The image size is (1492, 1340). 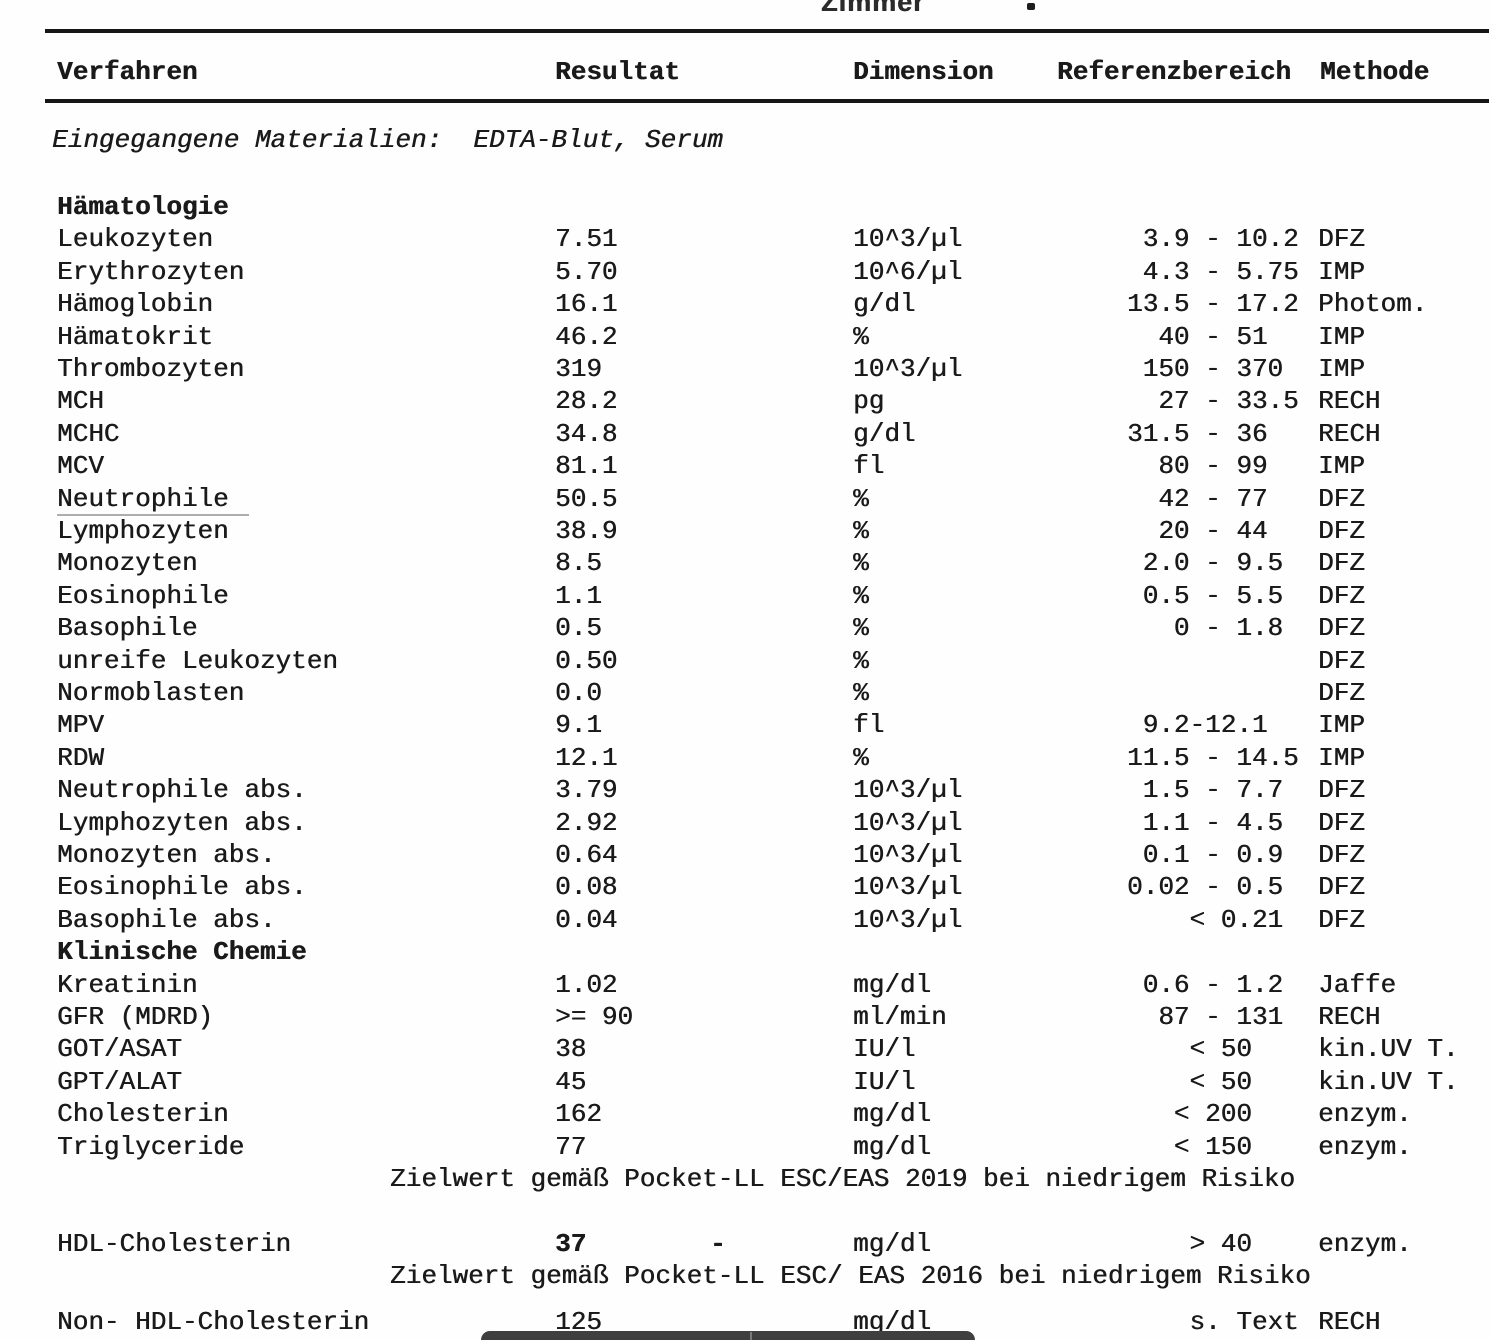 I want to click on result-flag-marker: -, so click(x=718, y=1243).